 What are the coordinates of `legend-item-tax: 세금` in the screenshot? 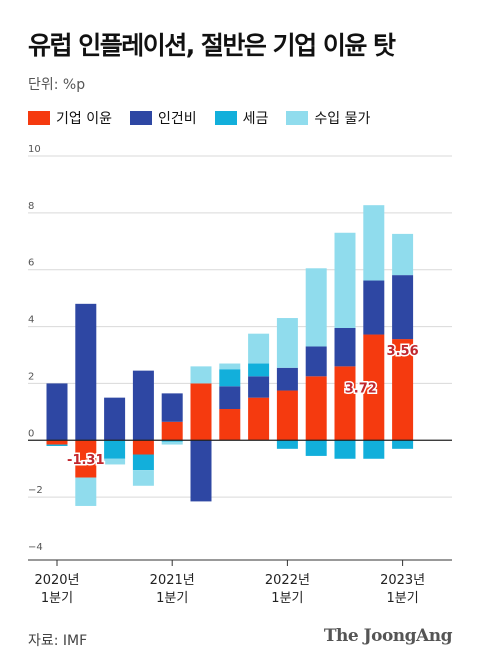 It's located at (241, 118).